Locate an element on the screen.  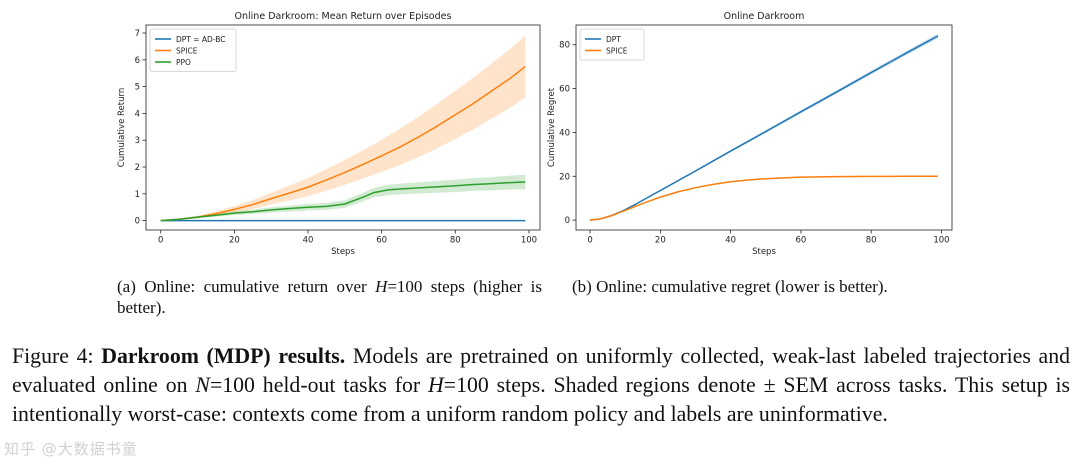
legend-label: DPT = AD-BC is located at coordinates (201, 39).